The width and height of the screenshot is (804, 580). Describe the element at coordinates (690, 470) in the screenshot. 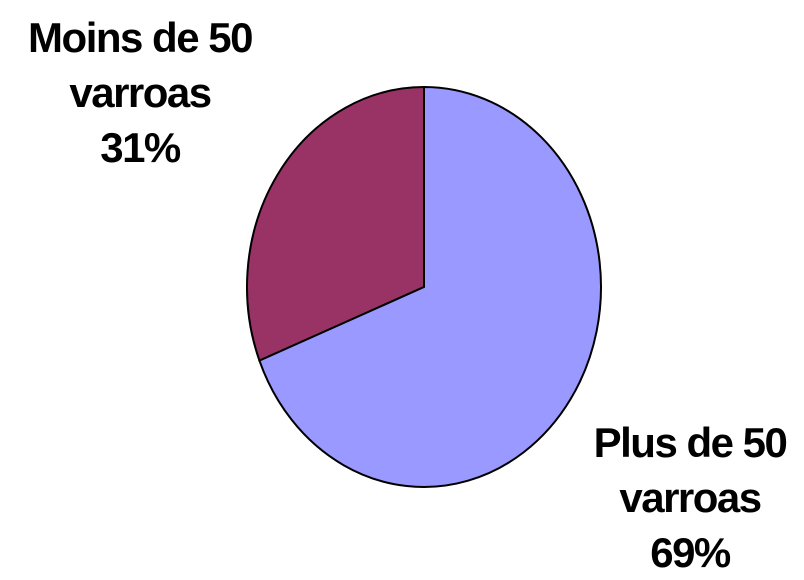

I see `slice-category: Plus de 50 varroas` at that location.